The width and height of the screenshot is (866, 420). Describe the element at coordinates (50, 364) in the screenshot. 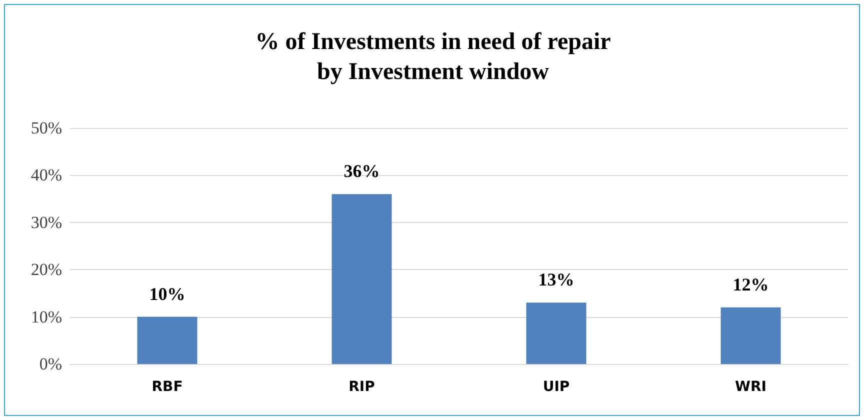

I see `y-tick-label: 0%` at that location.